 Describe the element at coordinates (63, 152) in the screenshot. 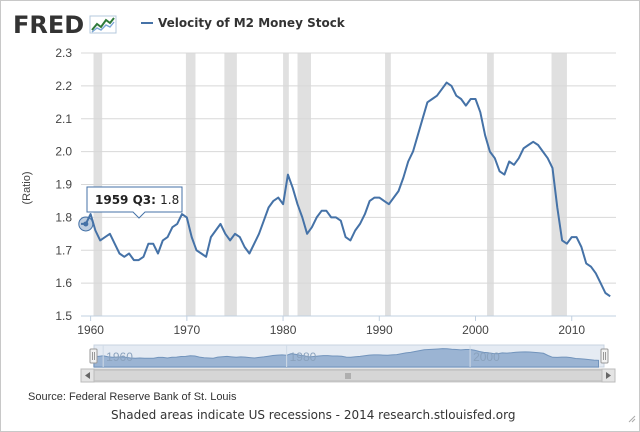

I see `y-tick-label: 2.0` at that location.